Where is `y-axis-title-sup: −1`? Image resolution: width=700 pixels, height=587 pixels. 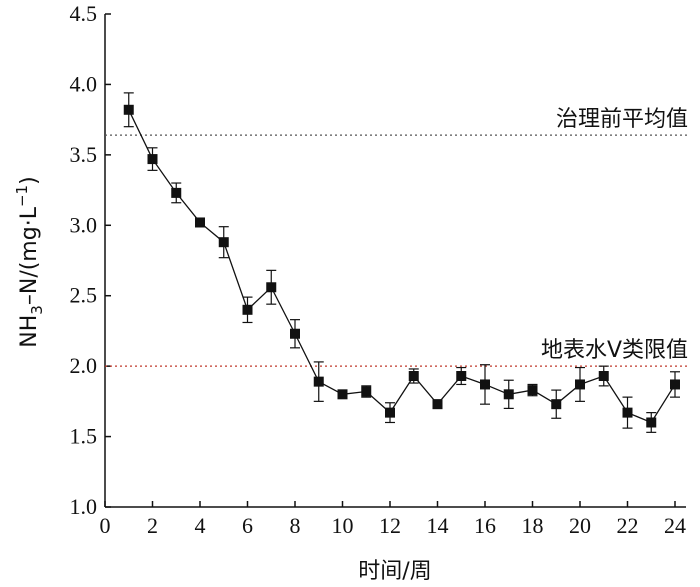 y-axis-title-sup: −1 is located at coordinates (22, 196).